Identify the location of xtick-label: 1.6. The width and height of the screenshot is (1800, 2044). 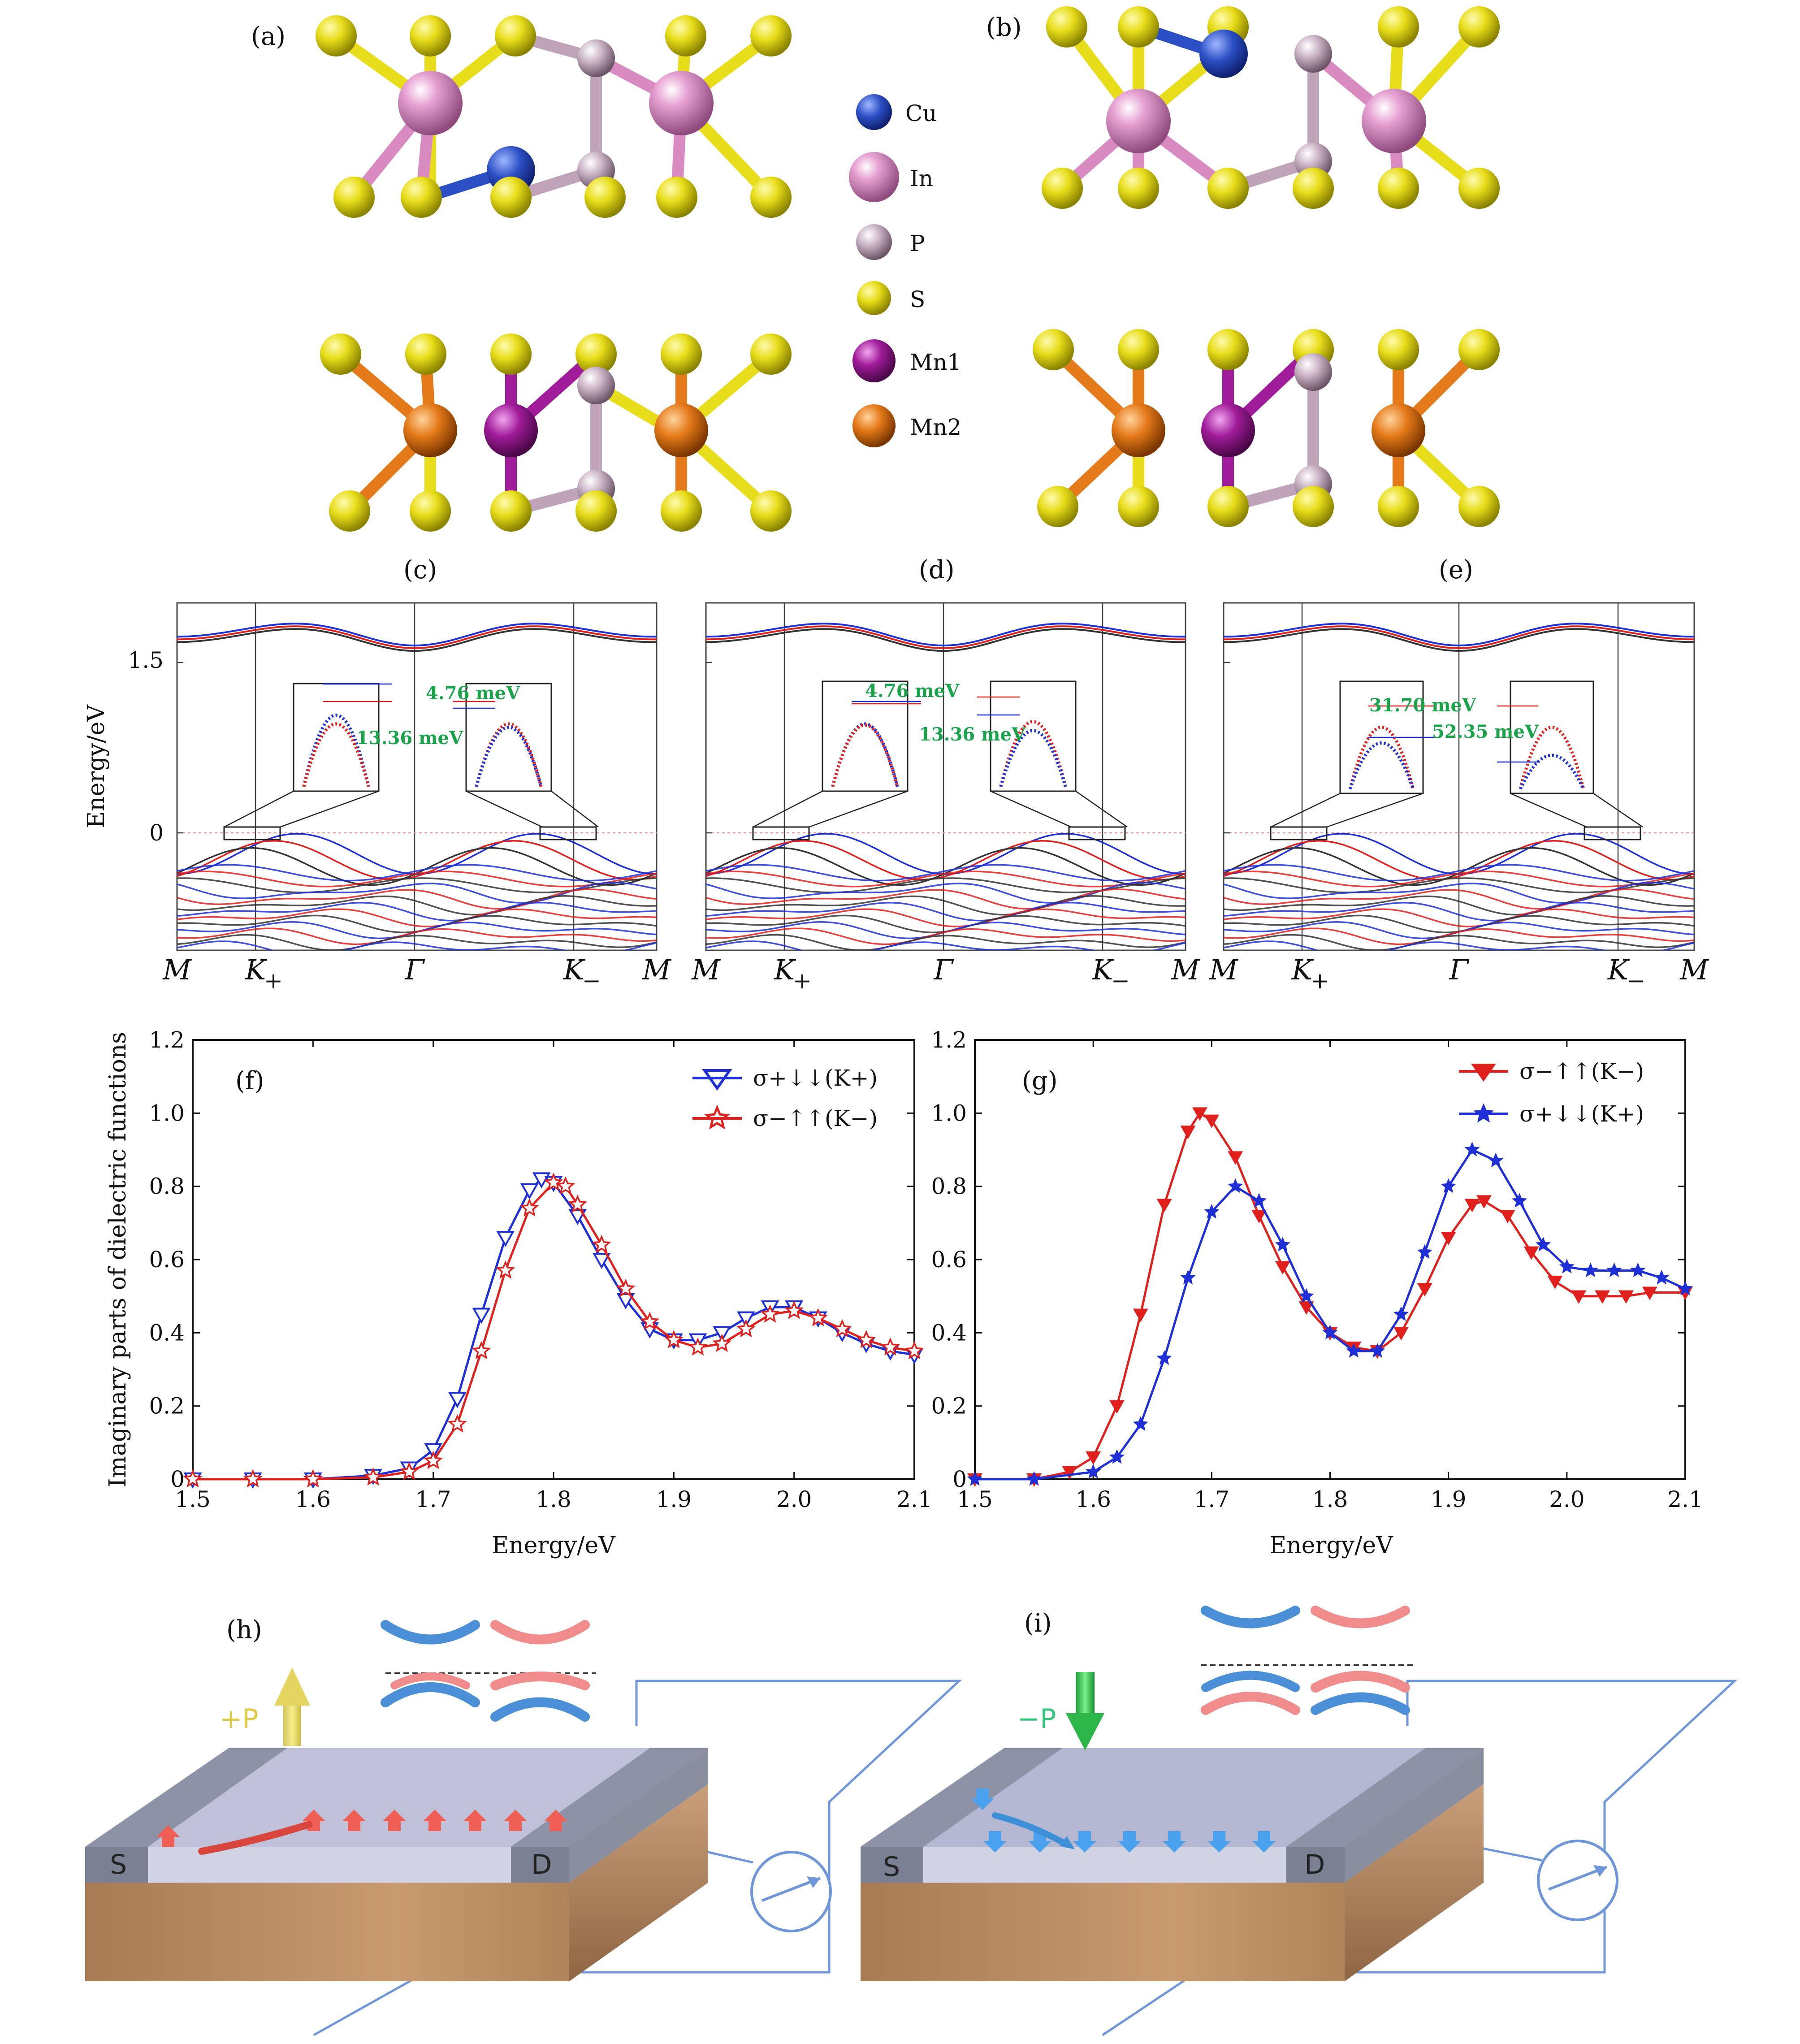
(1093, 1499).